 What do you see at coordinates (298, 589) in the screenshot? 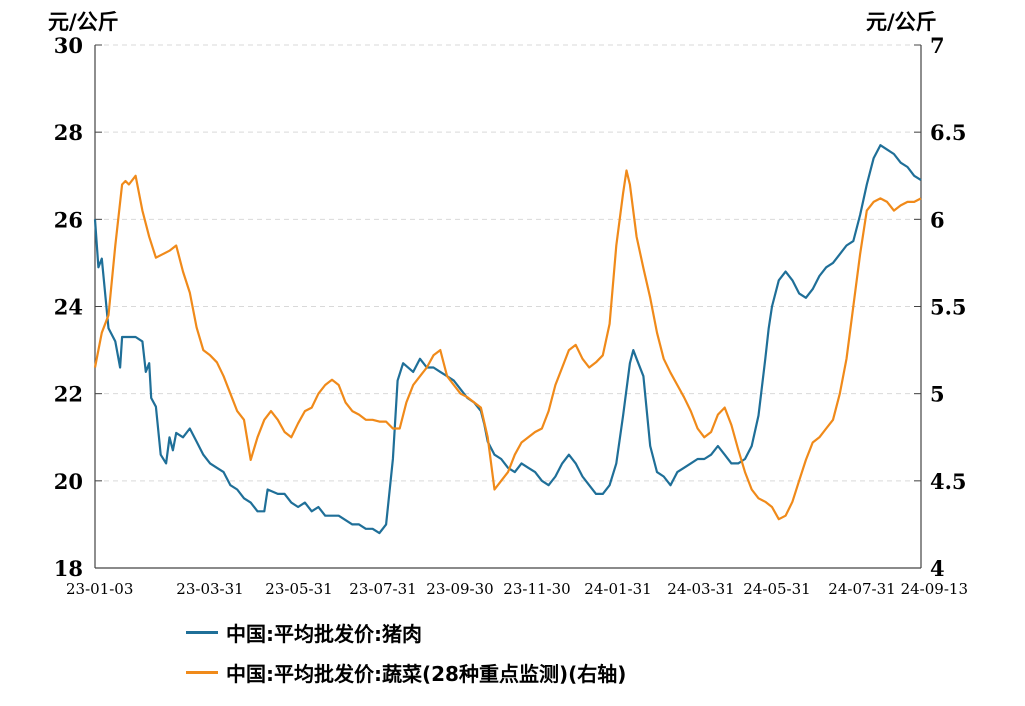
I see `x-tick-label-23-05-31: 23-05-31` at bounding box center [298, 589].